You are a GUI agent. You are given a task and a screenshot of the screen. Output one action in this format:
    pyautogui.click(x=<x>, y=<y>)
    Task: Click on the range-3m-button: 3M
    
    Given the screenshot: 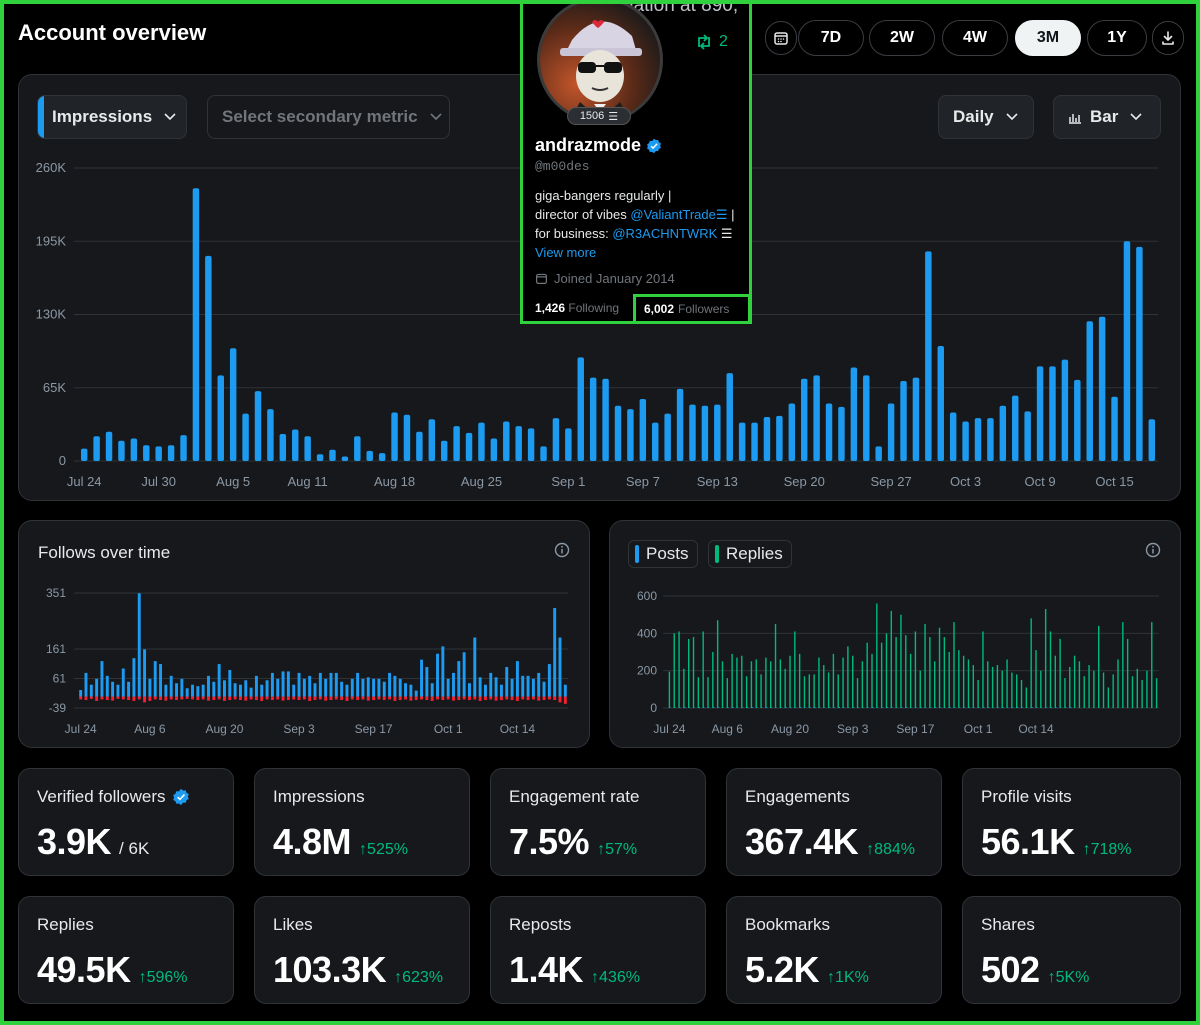 What is the action you would take?
    pyautogui.click(x=1048, y=38)
    